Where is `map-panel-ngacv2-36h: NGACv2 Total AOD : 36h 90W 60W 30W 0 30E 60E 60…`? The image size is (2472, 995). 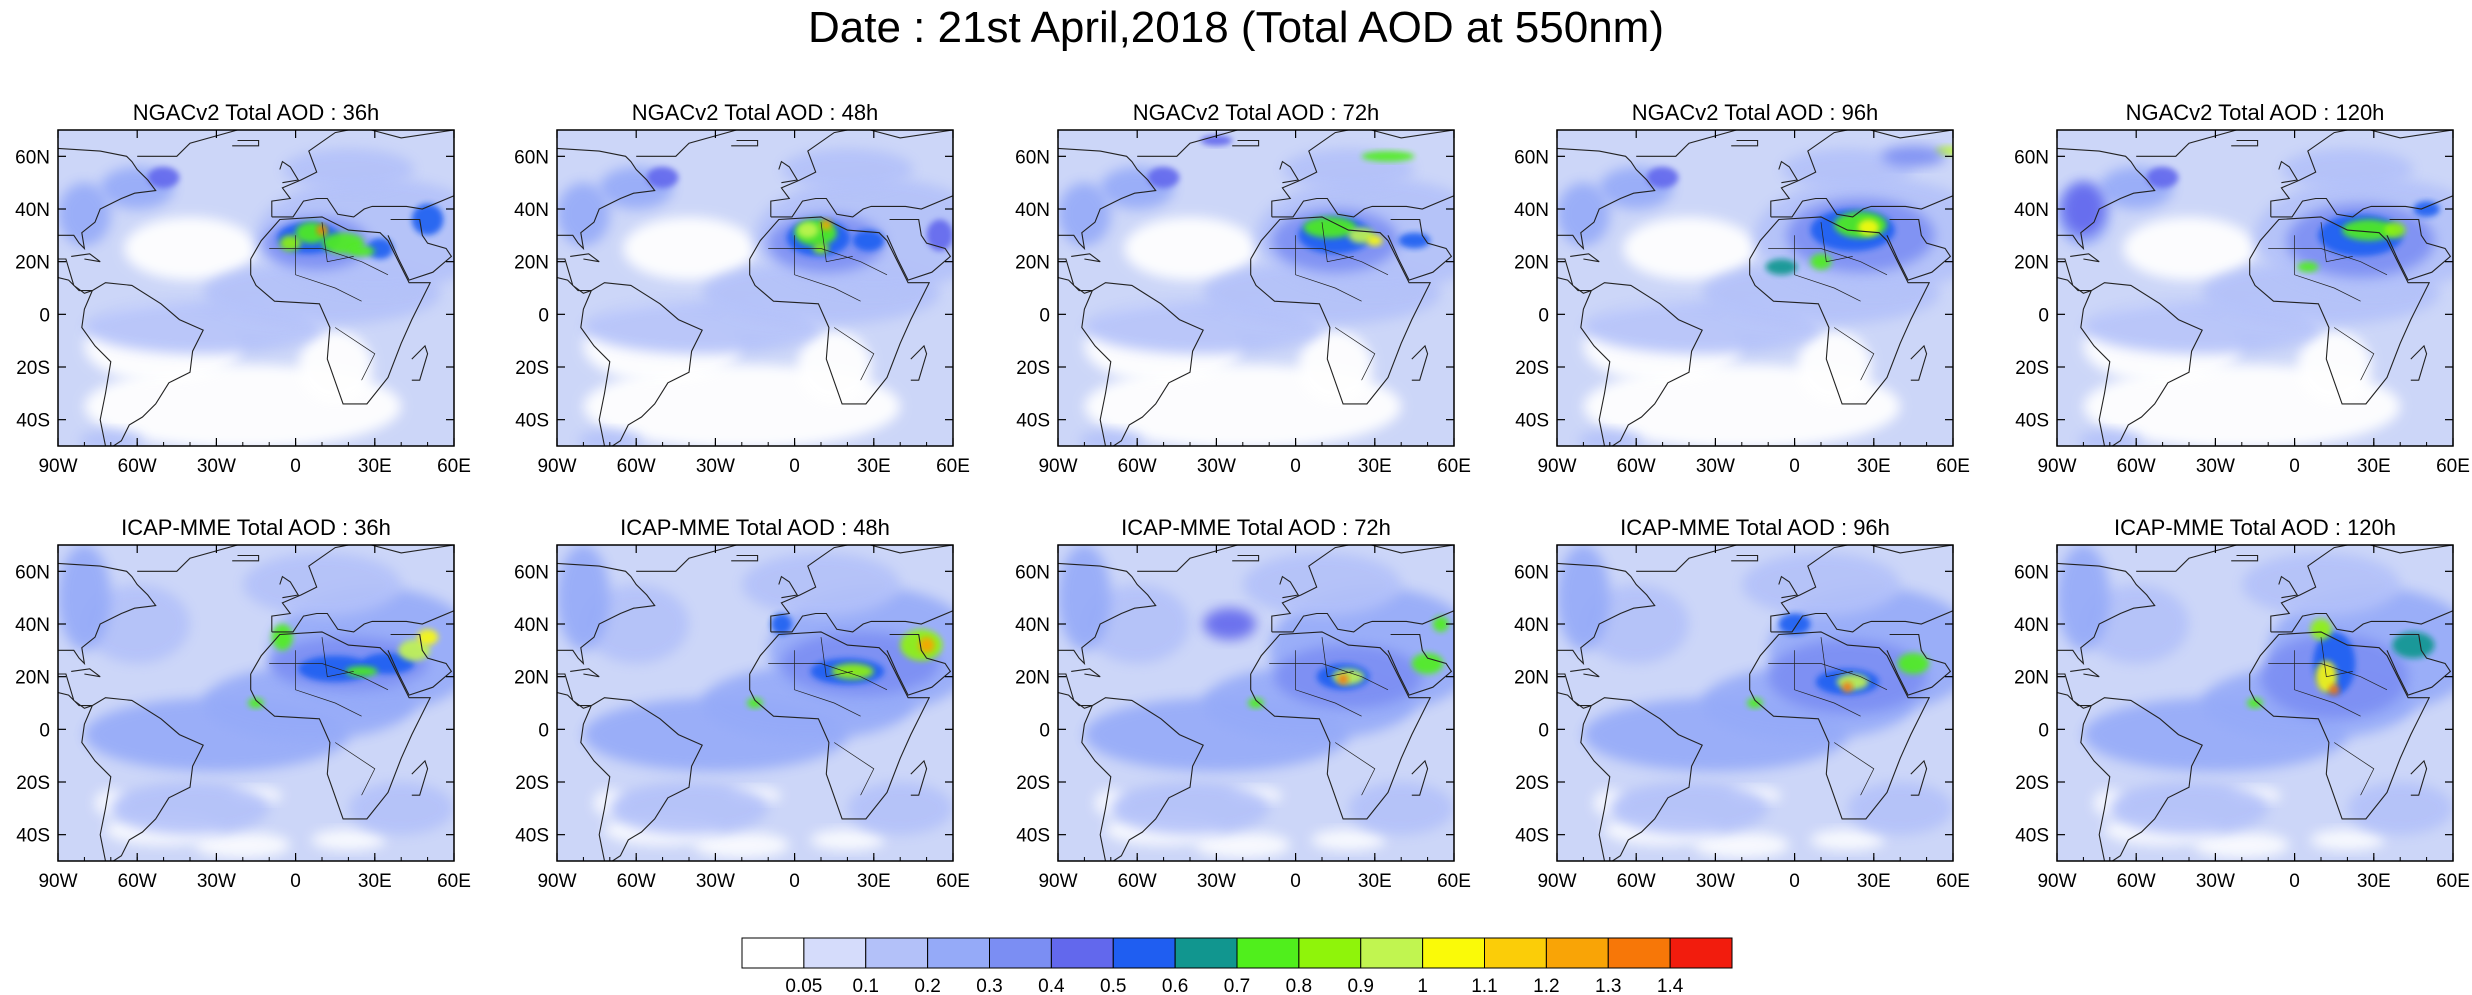 map-panel-ngacv2-36h: NGACv2 Total AOD : 36h 90W 60W 30W 0 30E 60E 60… is located at coordinates (243, 288).